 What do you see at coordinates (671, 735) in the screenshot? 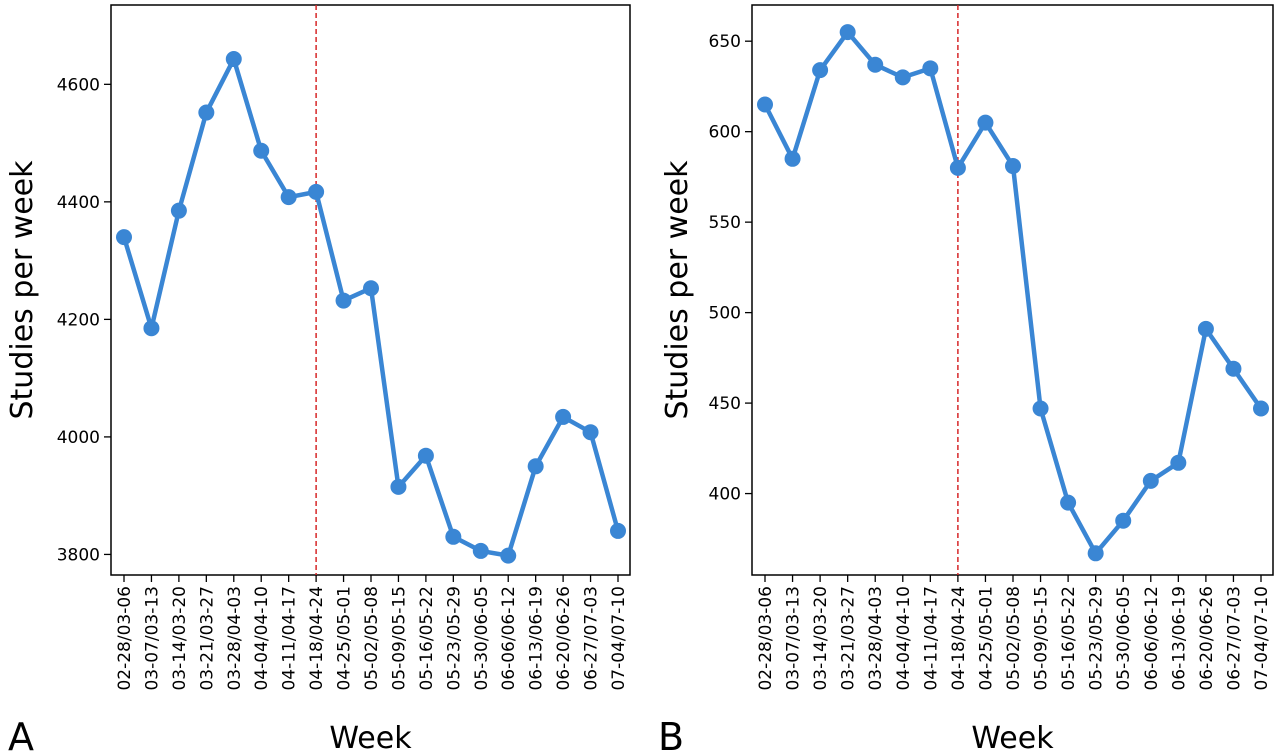
I see `panel-label: B` at bounding box center [671, 735].